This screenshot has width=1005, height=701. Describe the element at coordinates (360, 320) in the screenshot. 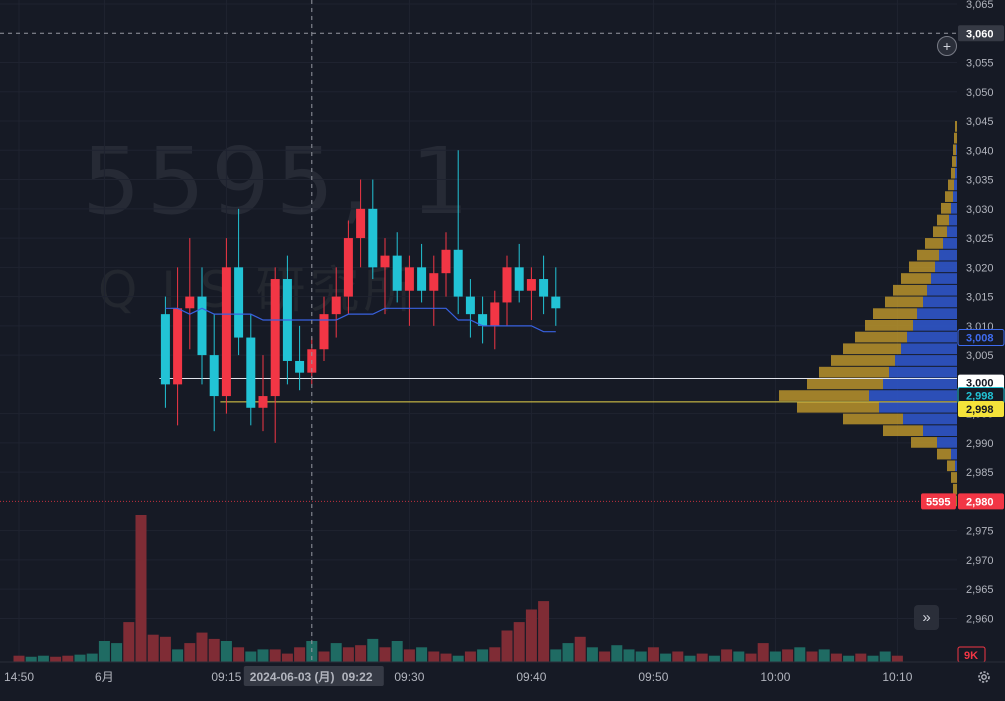

I see `vwap-line` at that location.